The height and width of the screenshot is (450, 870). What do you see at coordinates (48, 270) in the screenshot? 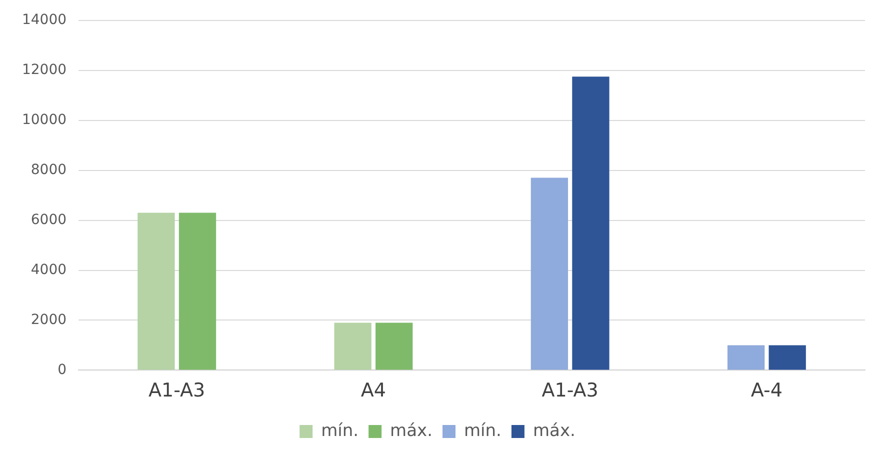
I see `y-tick-label: 4000` at bounding box center [48, 270].